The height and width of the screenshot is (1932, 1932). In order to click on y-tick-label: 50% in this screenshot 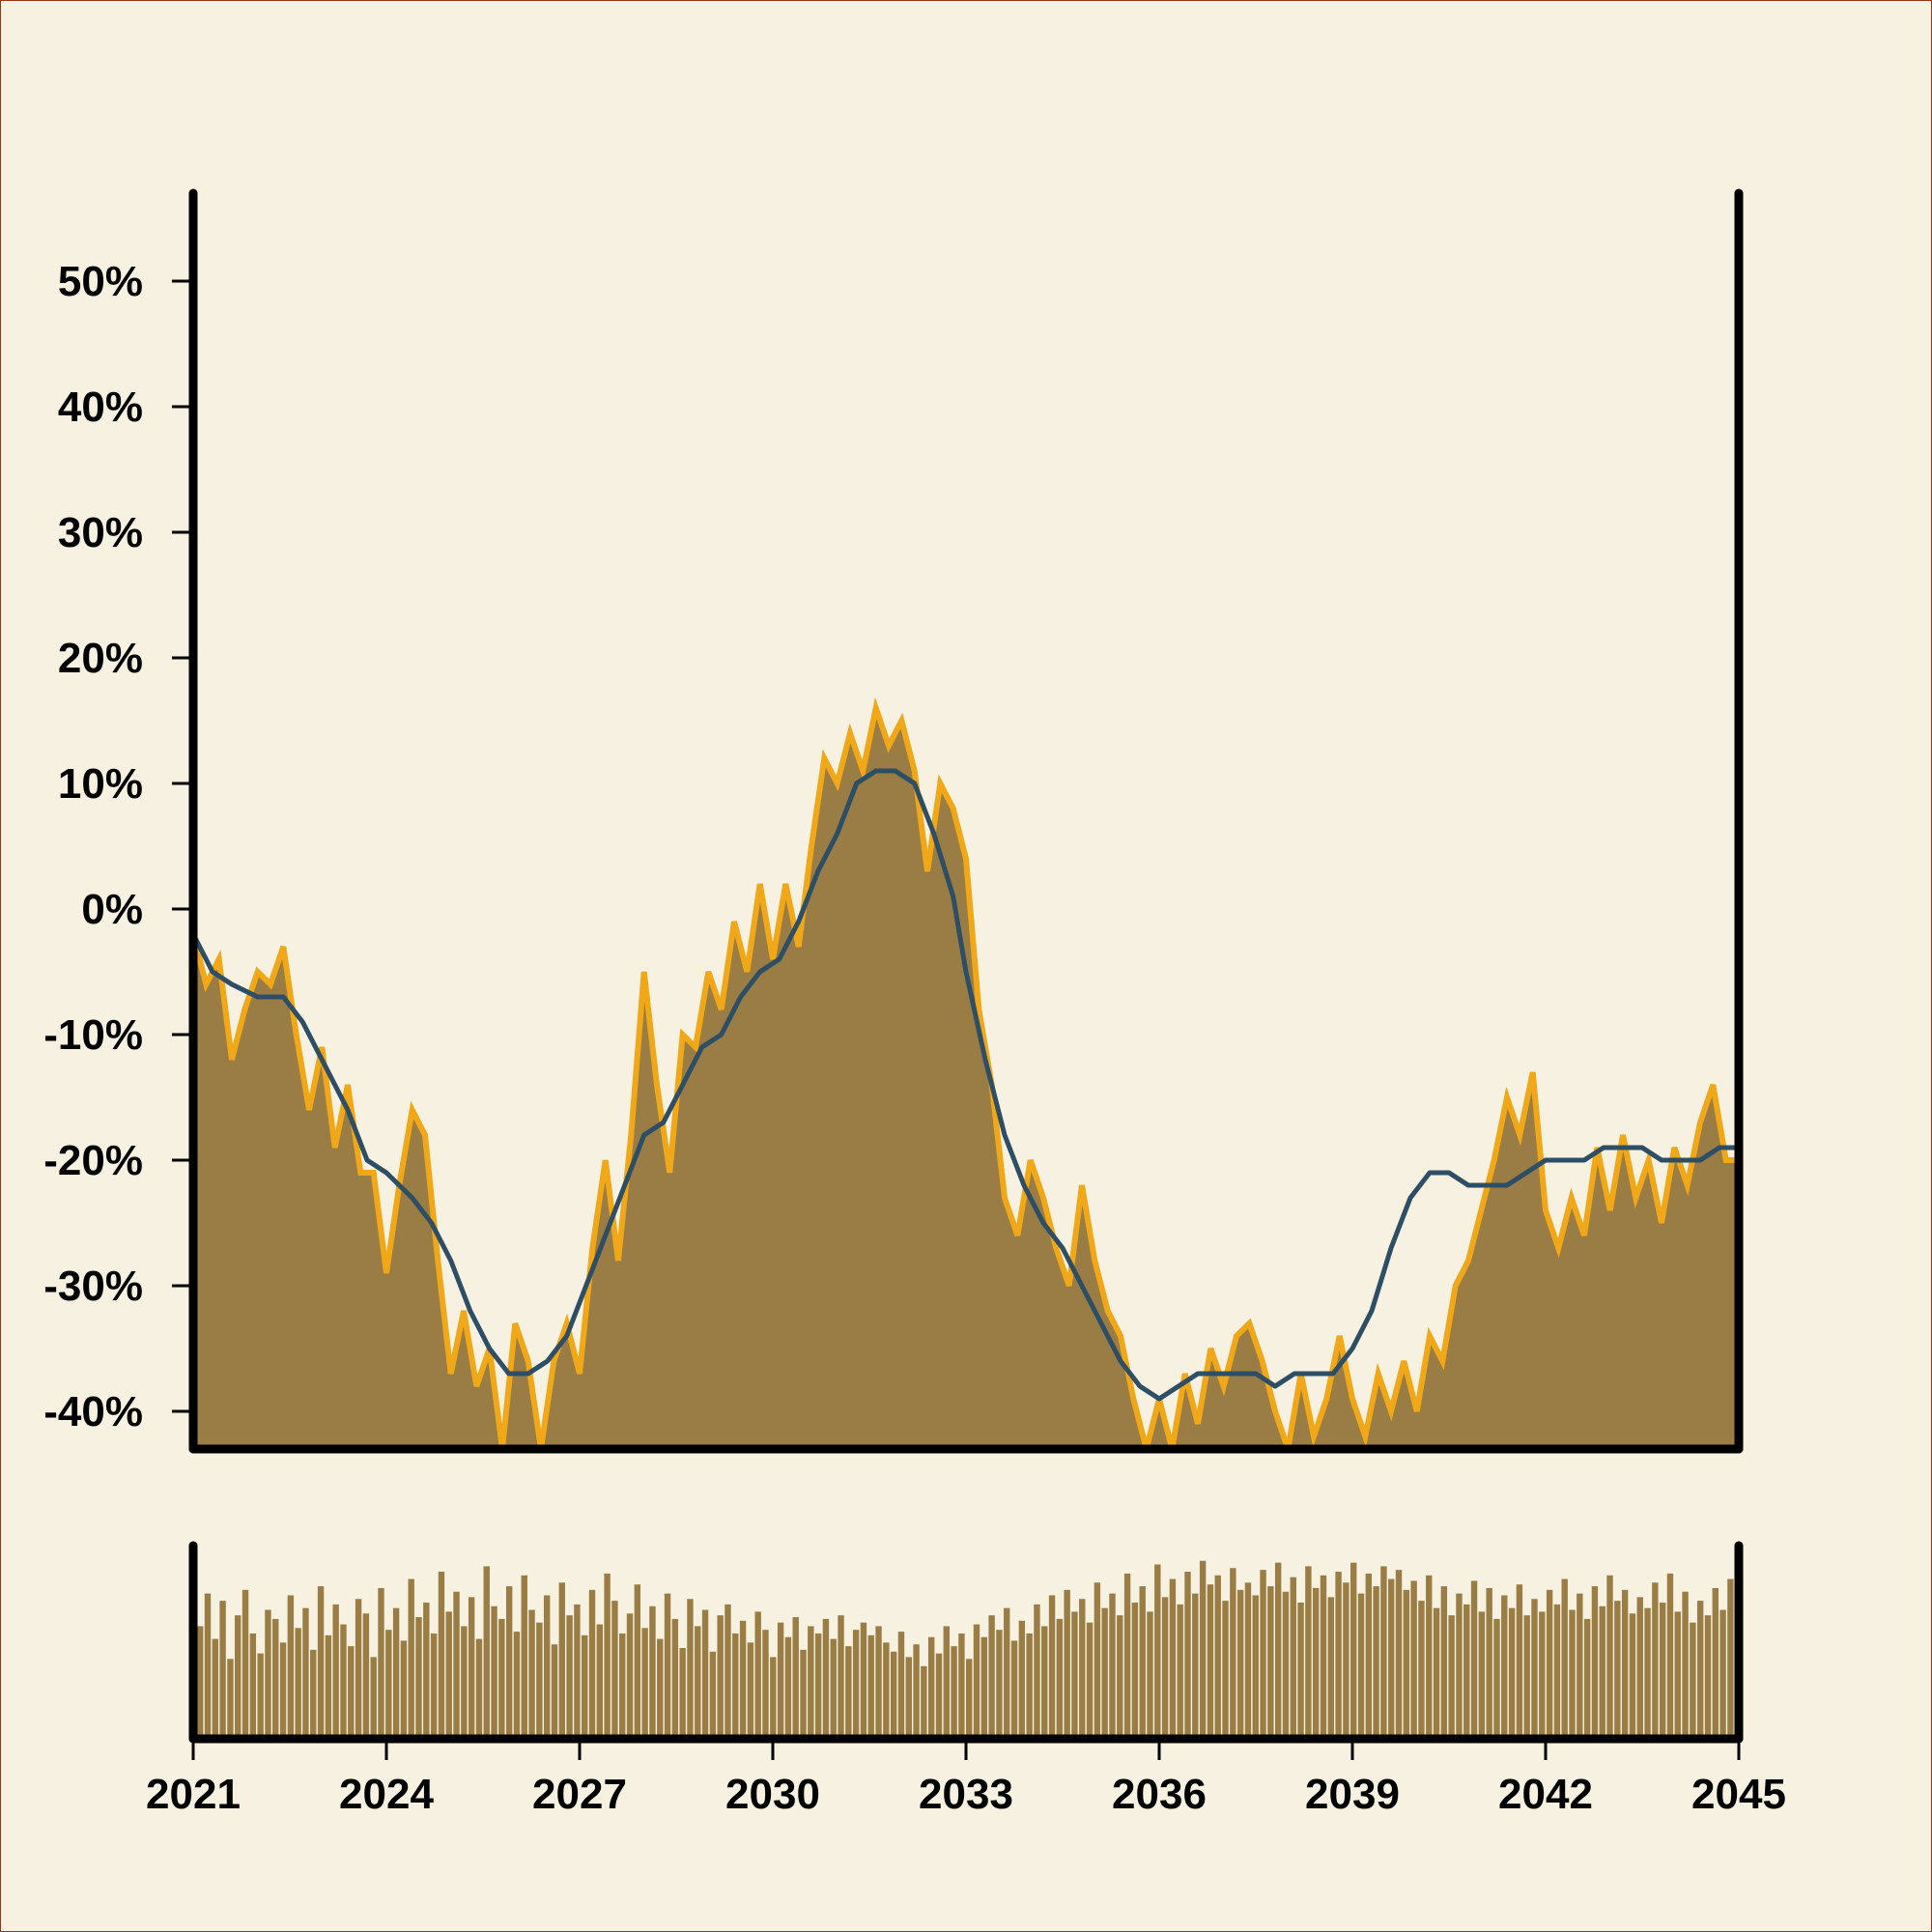, I will do `click(100, 281)`.